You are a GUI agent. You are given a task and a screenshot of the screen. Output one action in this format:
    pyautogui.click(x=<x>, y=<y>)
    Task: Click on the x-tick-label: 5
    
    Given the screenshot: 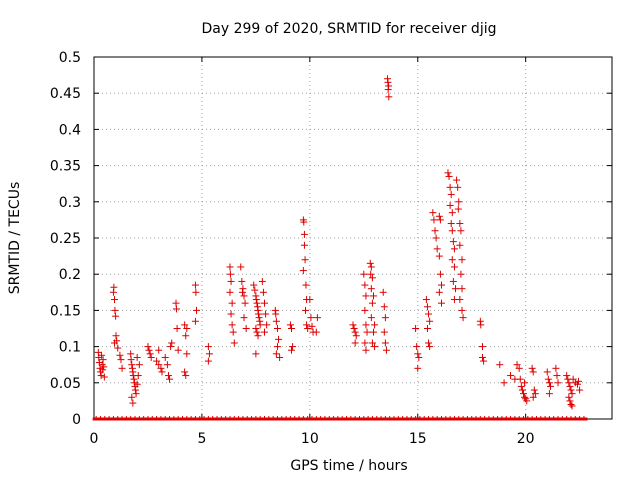 What is the action you would take?
    pyautogui.click(x=201, y=439)
    